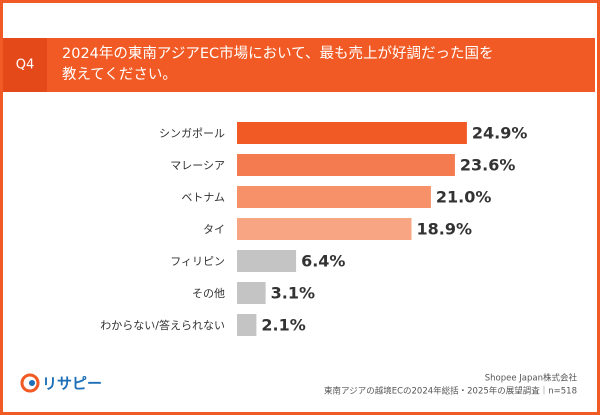 The image size is (600, 415). I want to click on category-label: マレーシア, so click(197, 165).